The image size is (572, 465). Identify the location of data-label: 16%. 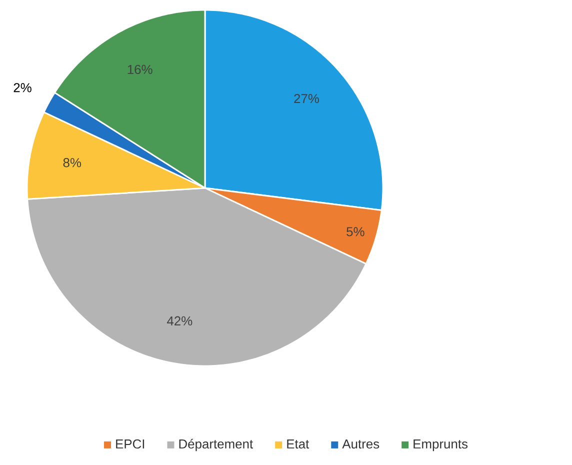
(140, 69).